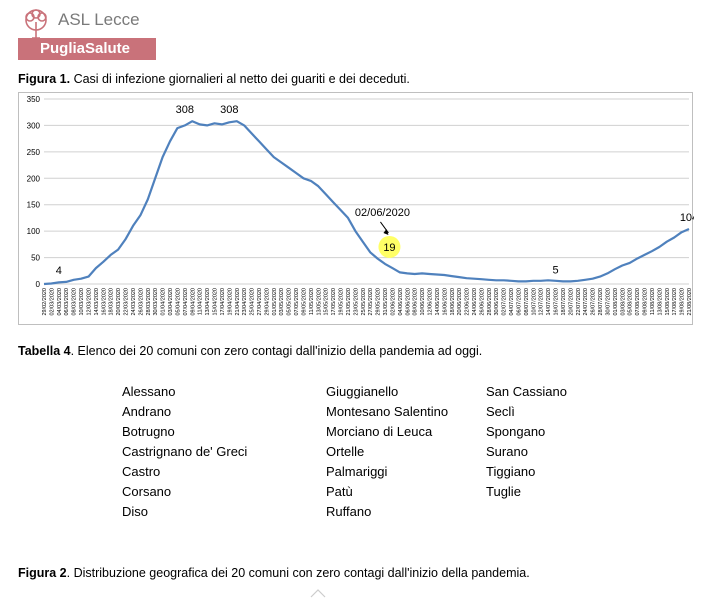 The height and width of the screenshot is (598, 726). Describe the element at coordinates (512, 302) in the screenshot. I see `x-tick-label: 04/07/2020` at that location.